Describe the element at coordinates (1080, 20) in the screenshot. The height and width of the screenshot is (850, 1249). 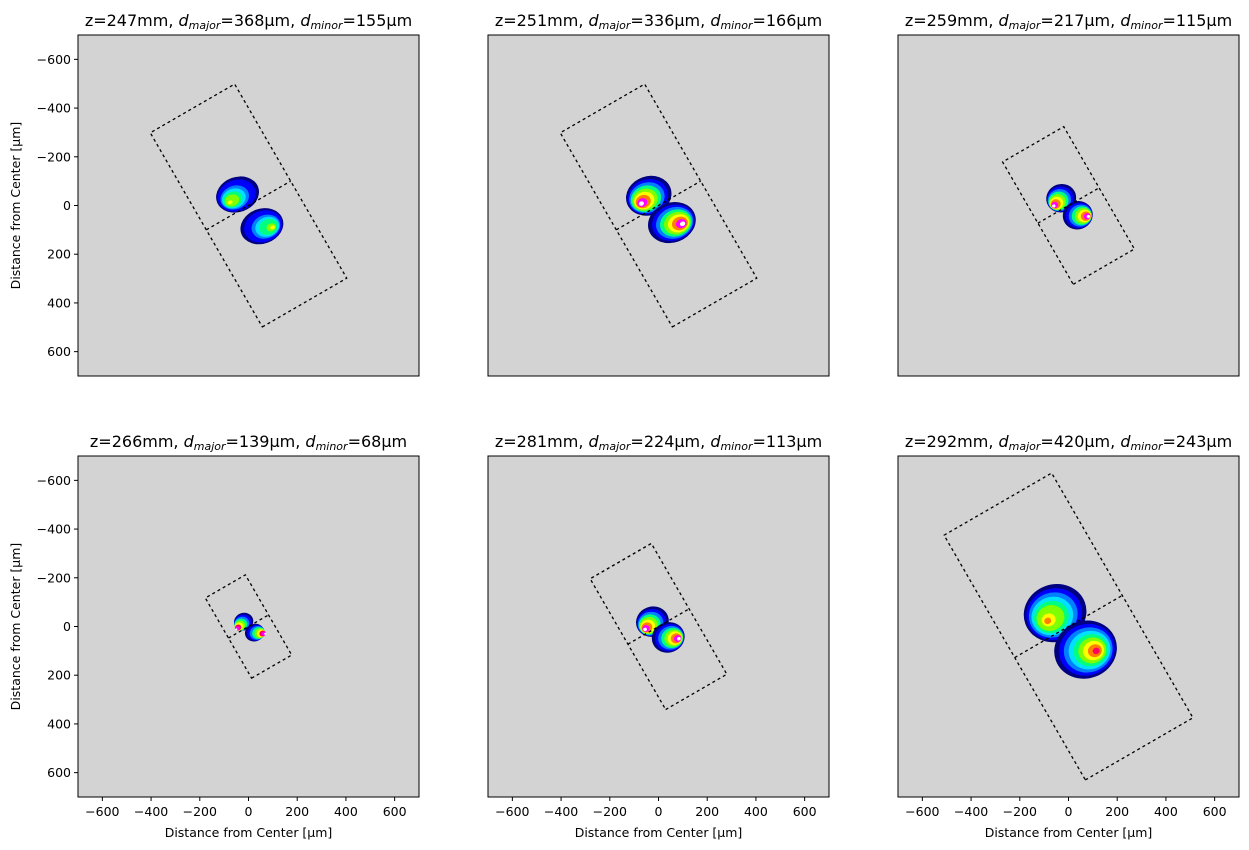
I see `title-segment: =217μm,` at that location.